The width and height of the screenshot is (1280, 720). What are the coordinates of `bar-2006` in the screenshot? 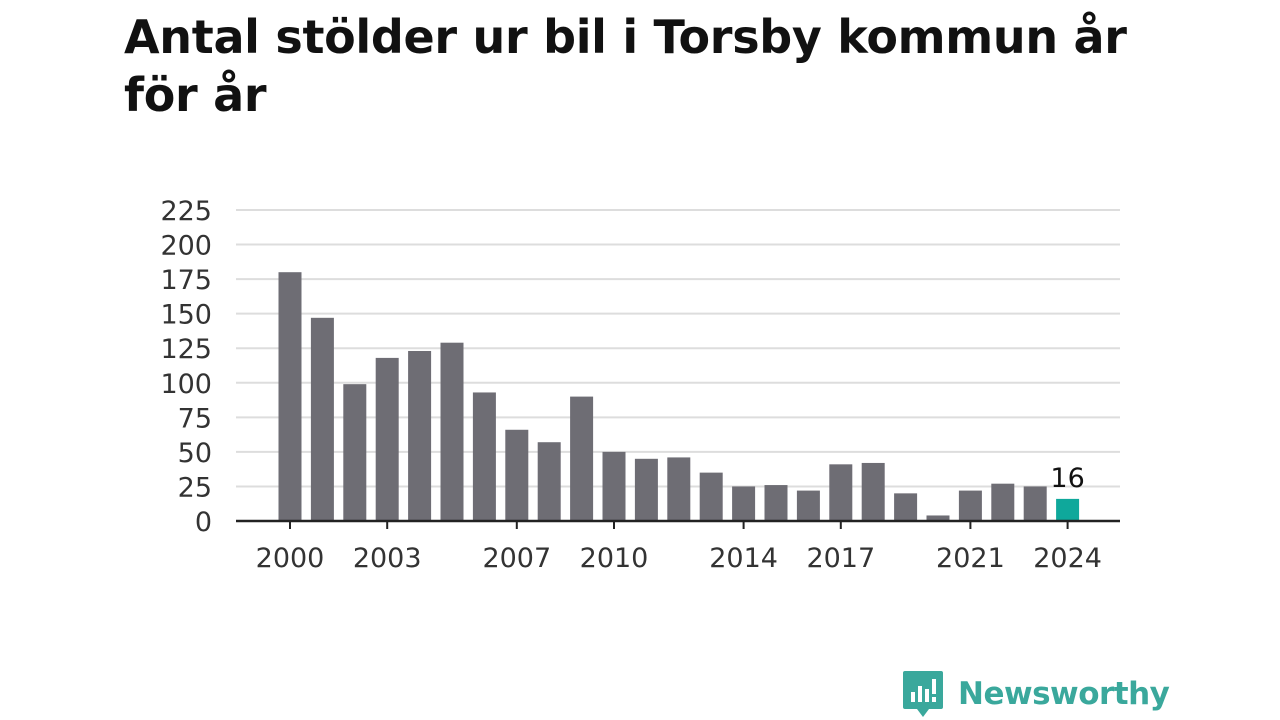 It's located at (484, 456).